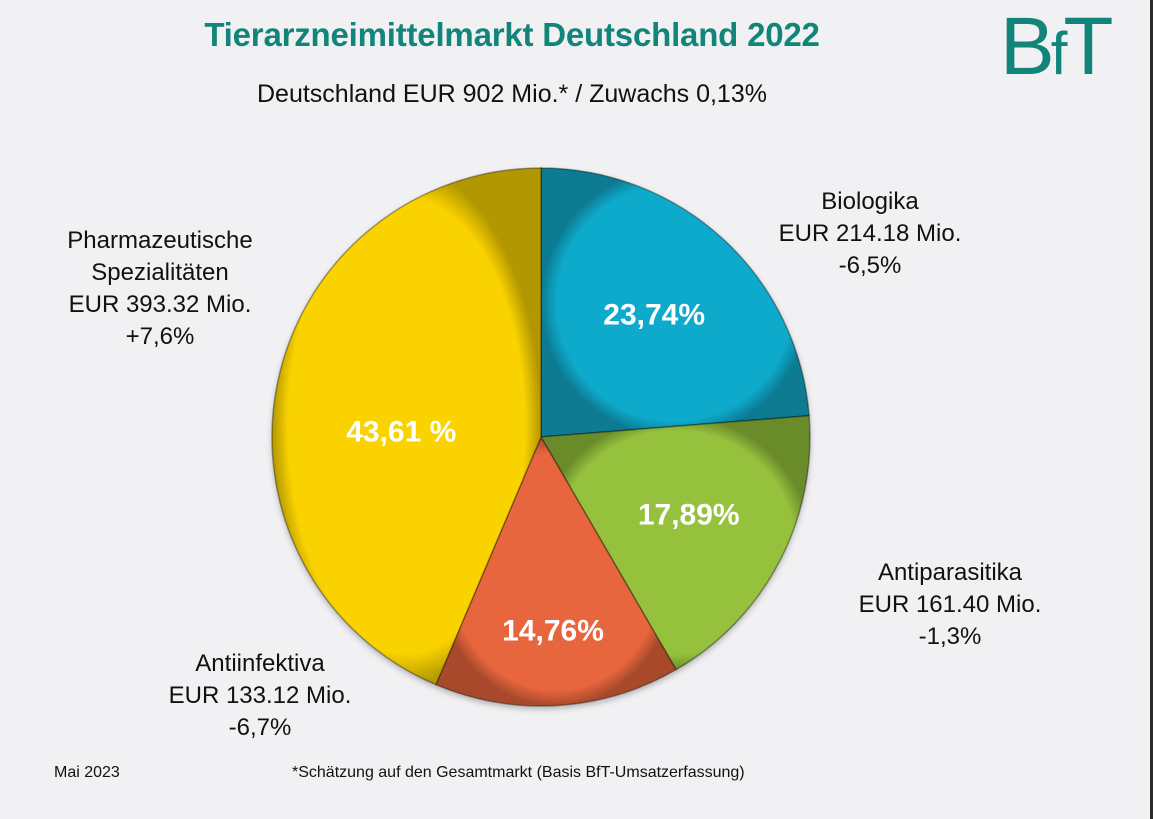 The image size is (1153, 819). I want to click on label-name: Antiinfektiva, so click(260, 663).